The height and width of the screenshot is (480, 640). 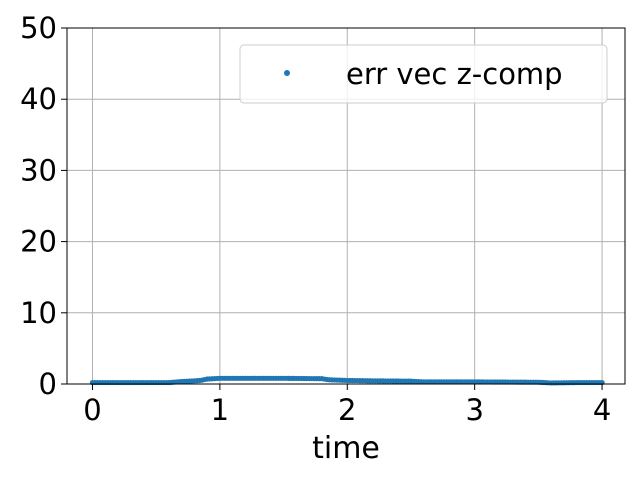 What do you see at coordinates (287, 73) in the screenshot?
I see `legend-marker` at bounding box center [287, 73].